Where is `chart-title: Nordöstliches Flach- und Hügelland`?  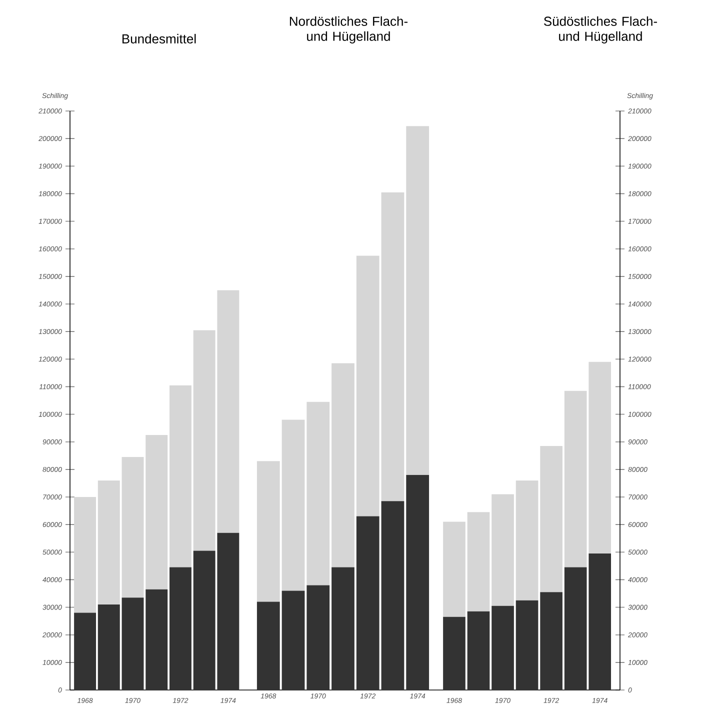 chart-title: Nordöstliches Flach- und Hügelland is located at coordinates (349, 30).